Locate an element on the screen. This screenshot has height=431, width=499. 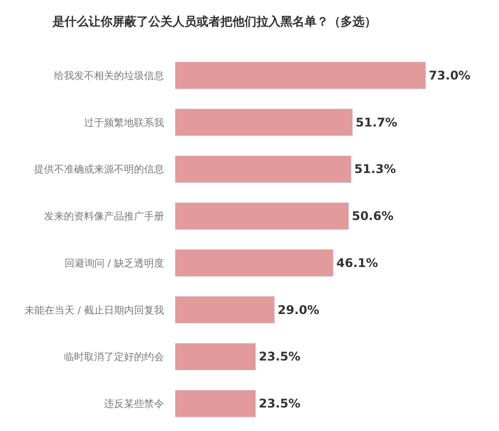
y-tick-label: 过于频繁地联系我 is located at coordinates (124, 122).